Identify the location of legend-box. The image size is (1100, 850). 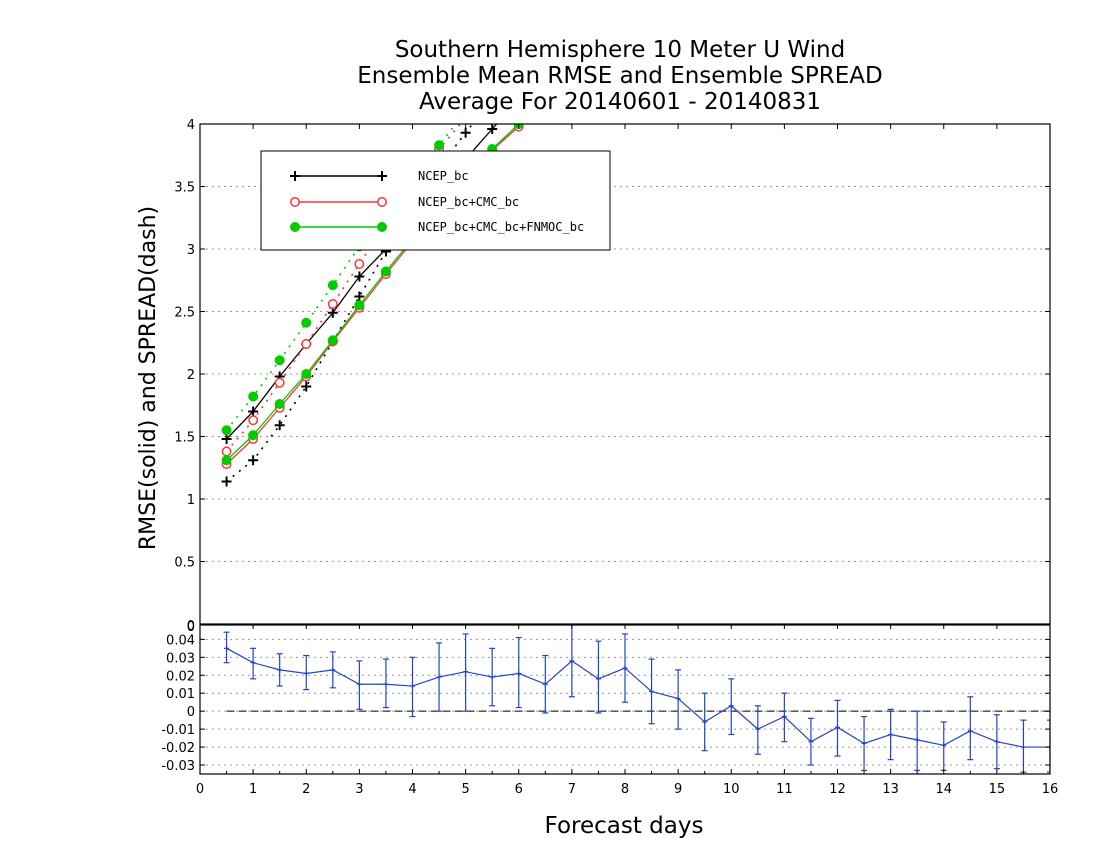
(435, 200).